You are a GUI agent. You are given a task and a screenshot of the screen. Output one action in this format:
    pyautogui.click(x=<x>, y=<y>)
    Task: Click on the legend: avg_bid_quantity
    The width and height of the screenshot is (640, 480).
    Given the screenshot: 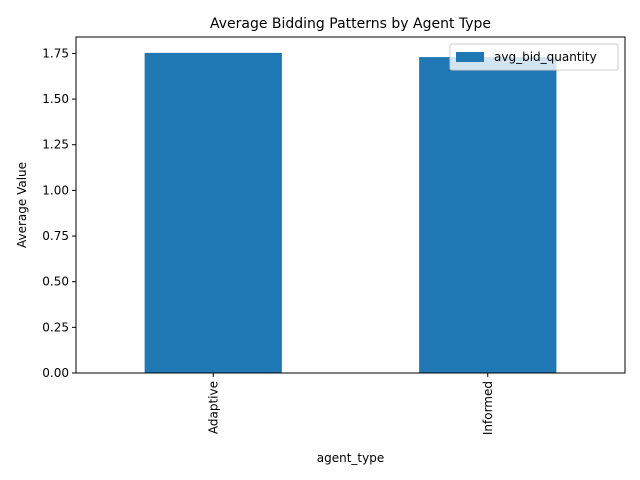 What is the action you would take?
    pyautogui.click(x=534, y=57)
    